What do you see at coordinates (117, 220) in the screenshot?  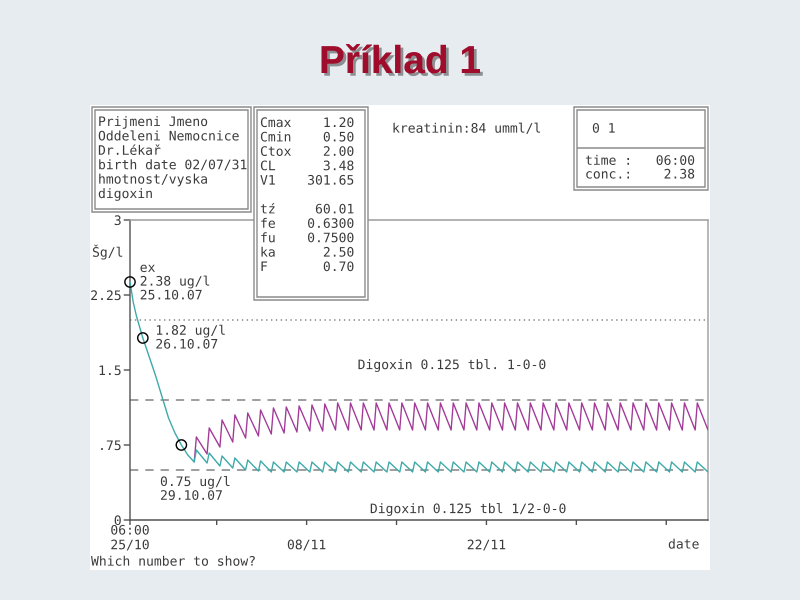 I see `y-tick-label: 3` at bounding box center [117, 220].